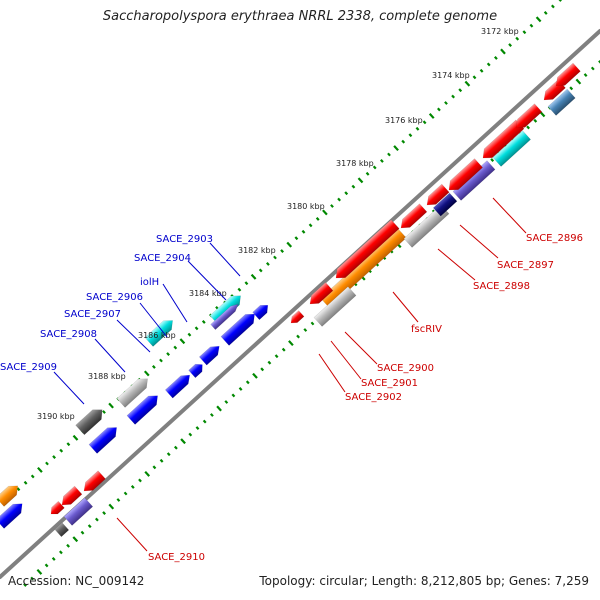  What do you see at coordinates (28, 367) in the screenshot?
I see `gene-label: SACE_2909` at bounding box center [28, 367].